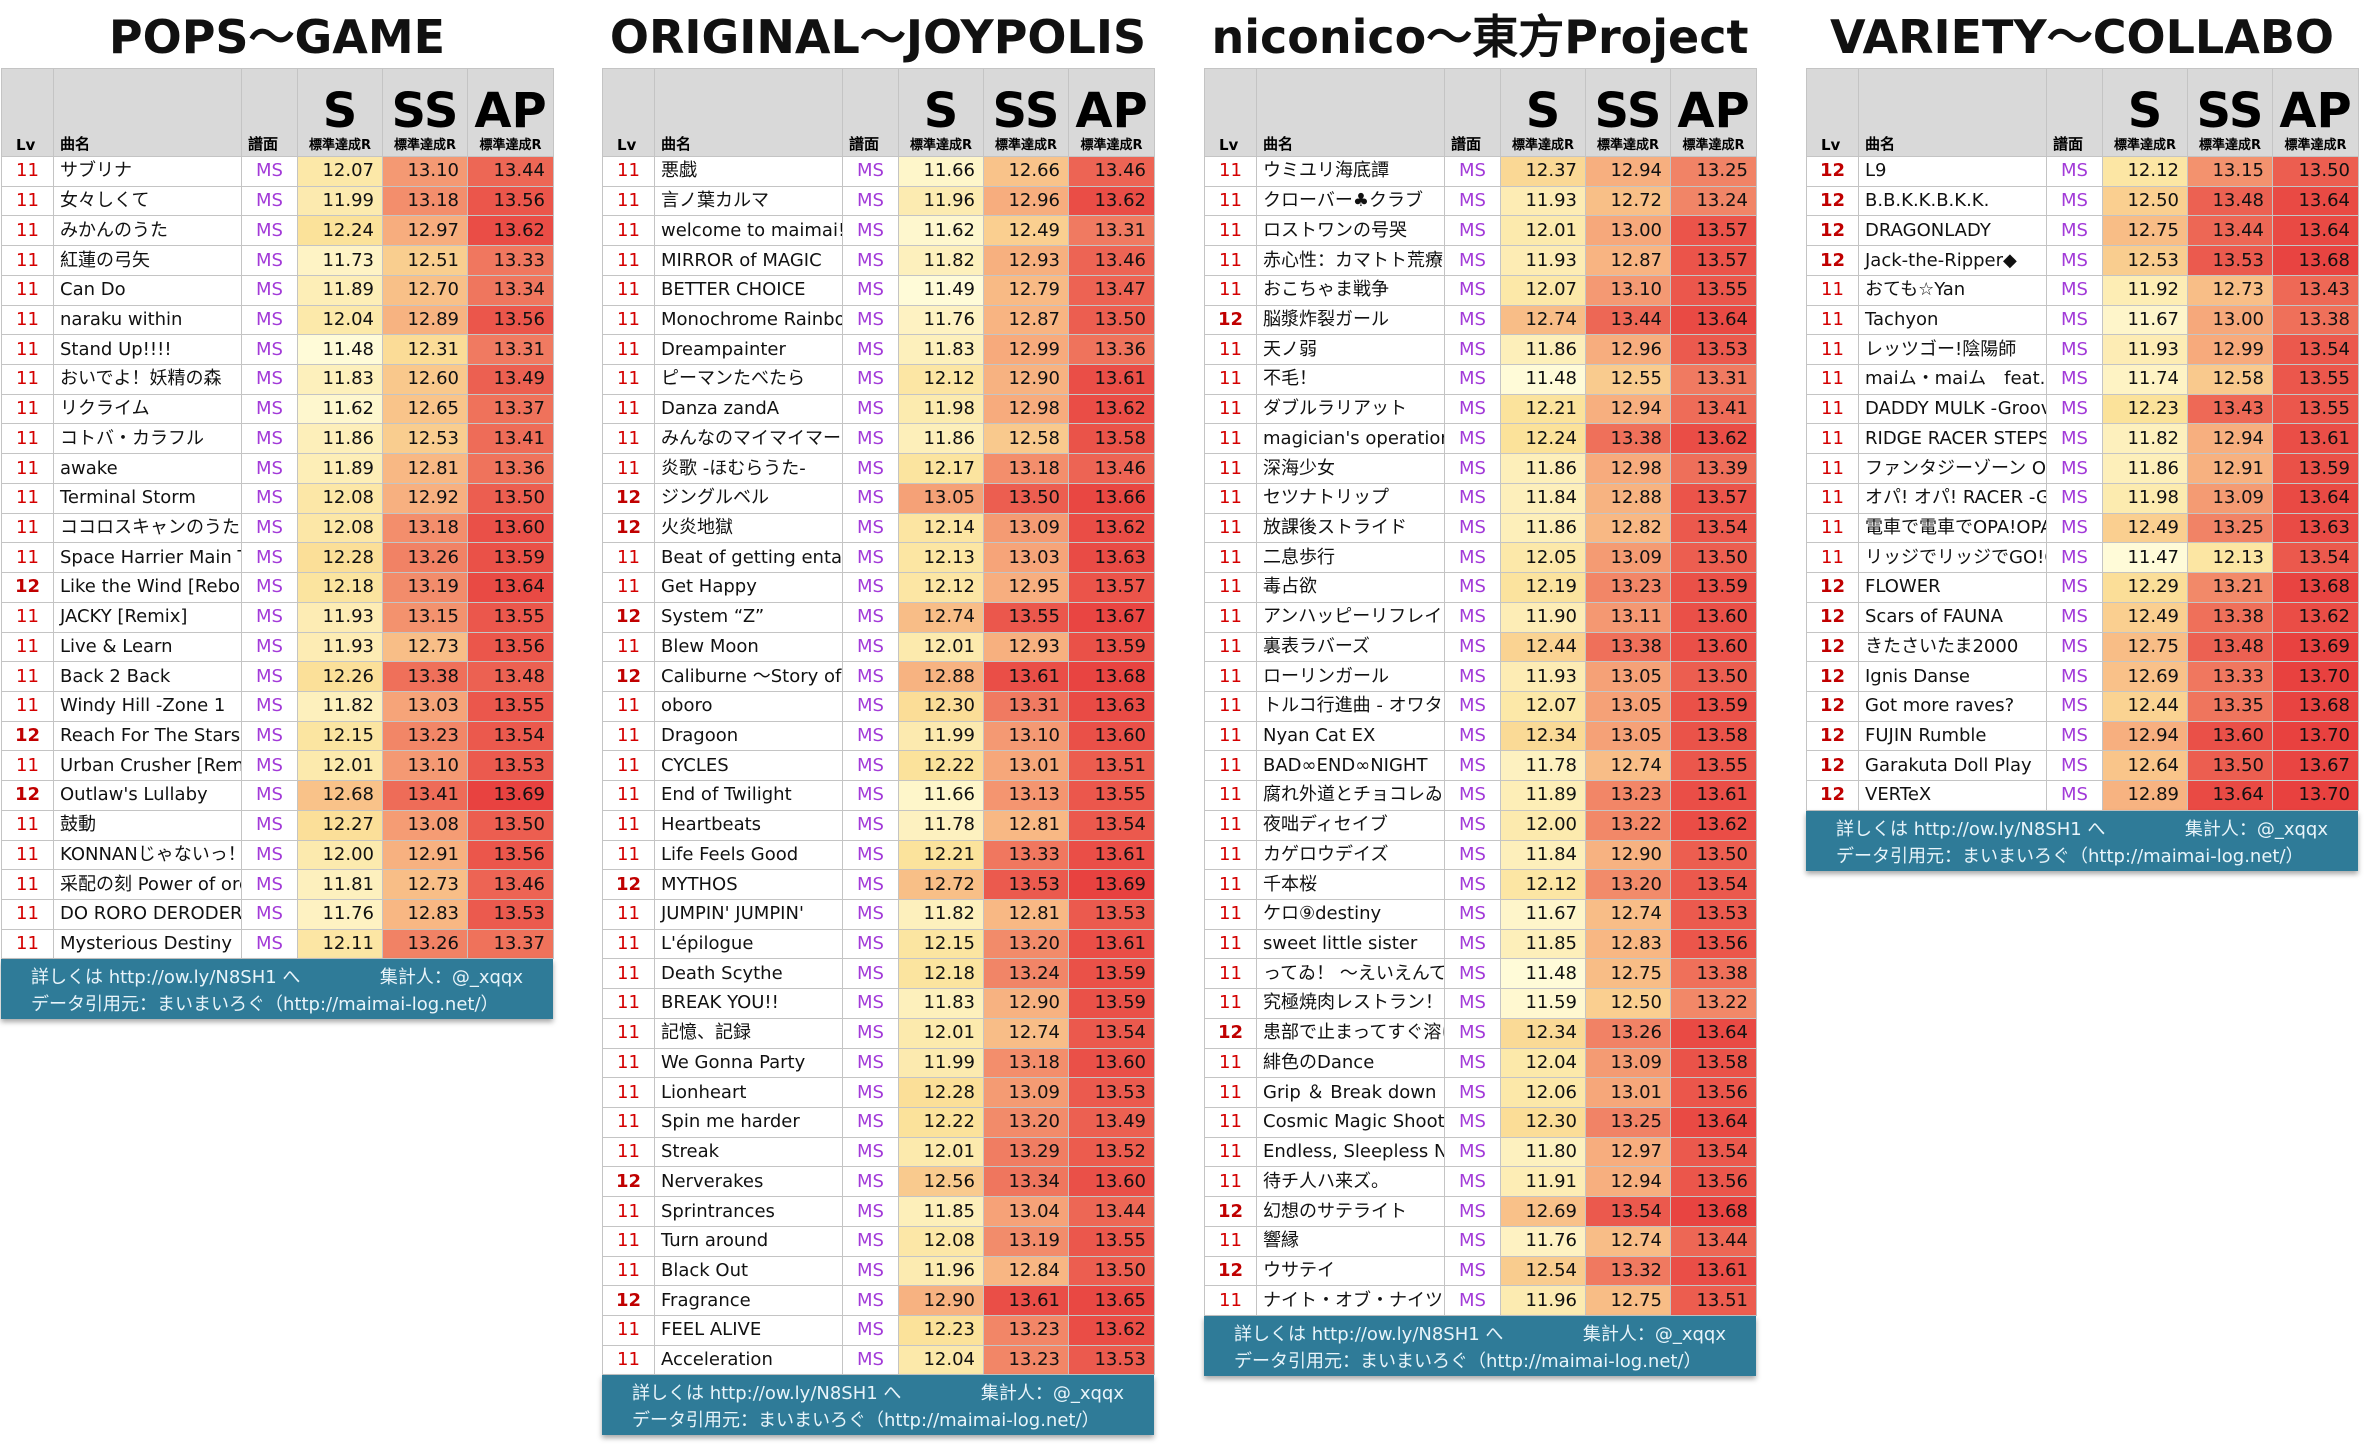  I want to click on song-name-cell: MYTHOS, so click(748, 884).